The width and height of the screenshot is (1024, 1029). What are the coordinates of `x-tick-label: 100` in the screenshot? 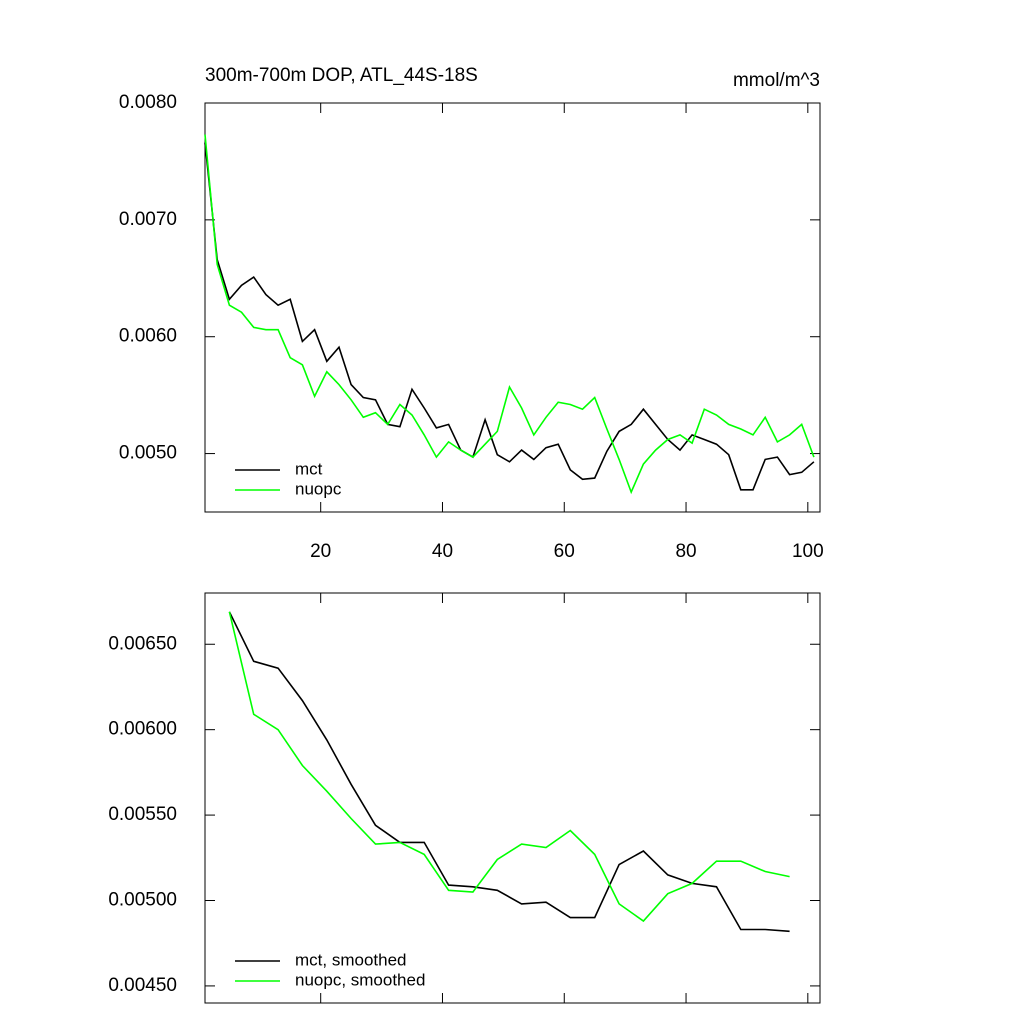 It's located at (808, 551).